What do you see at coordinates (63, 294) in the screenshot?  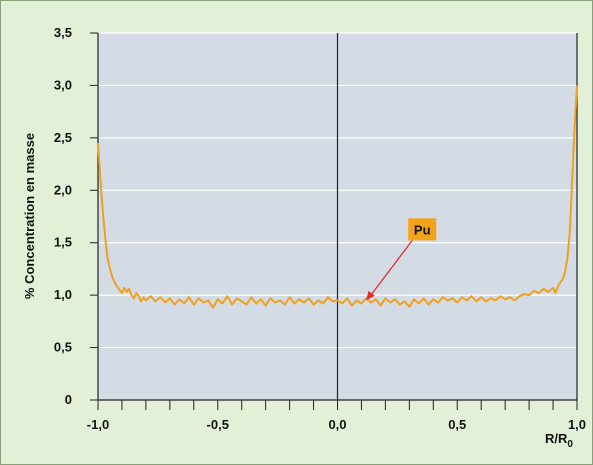 I see `y-tick-label-2: 1,0` at bounding box center [63, 294].